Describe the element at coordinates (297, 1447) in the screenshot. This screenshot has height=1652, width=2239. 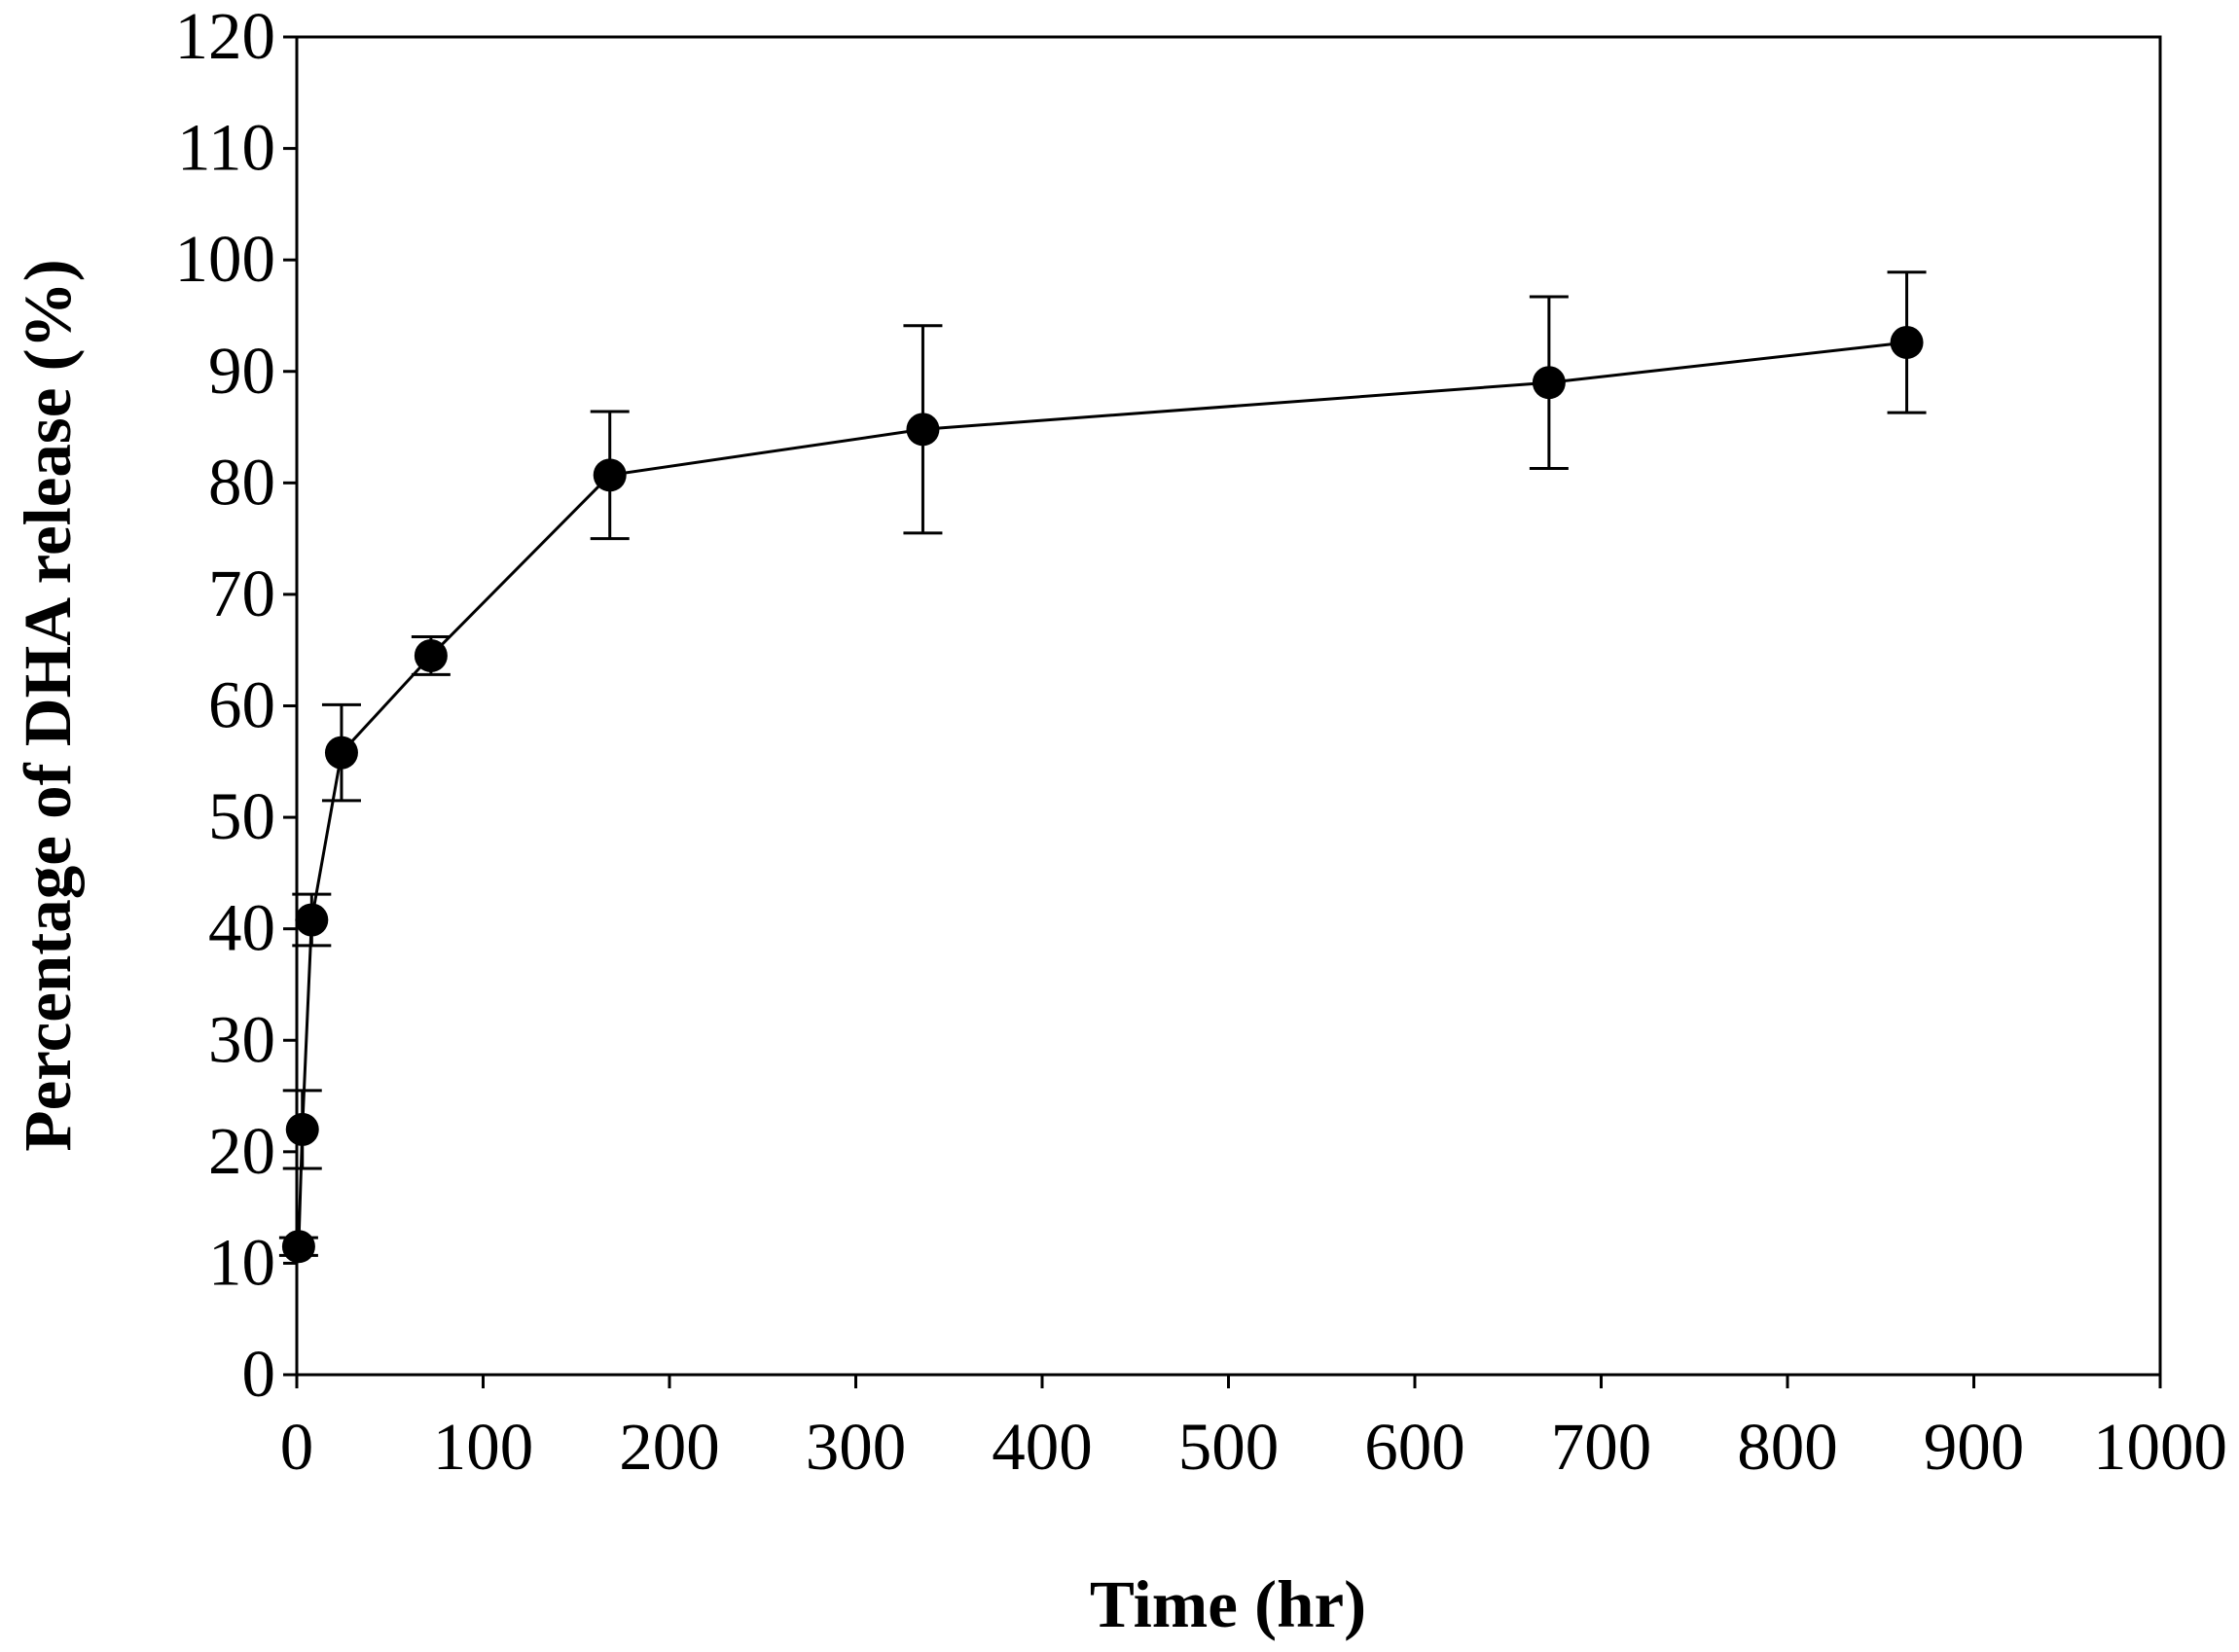
I see `x-tick-label: 0` at that location.